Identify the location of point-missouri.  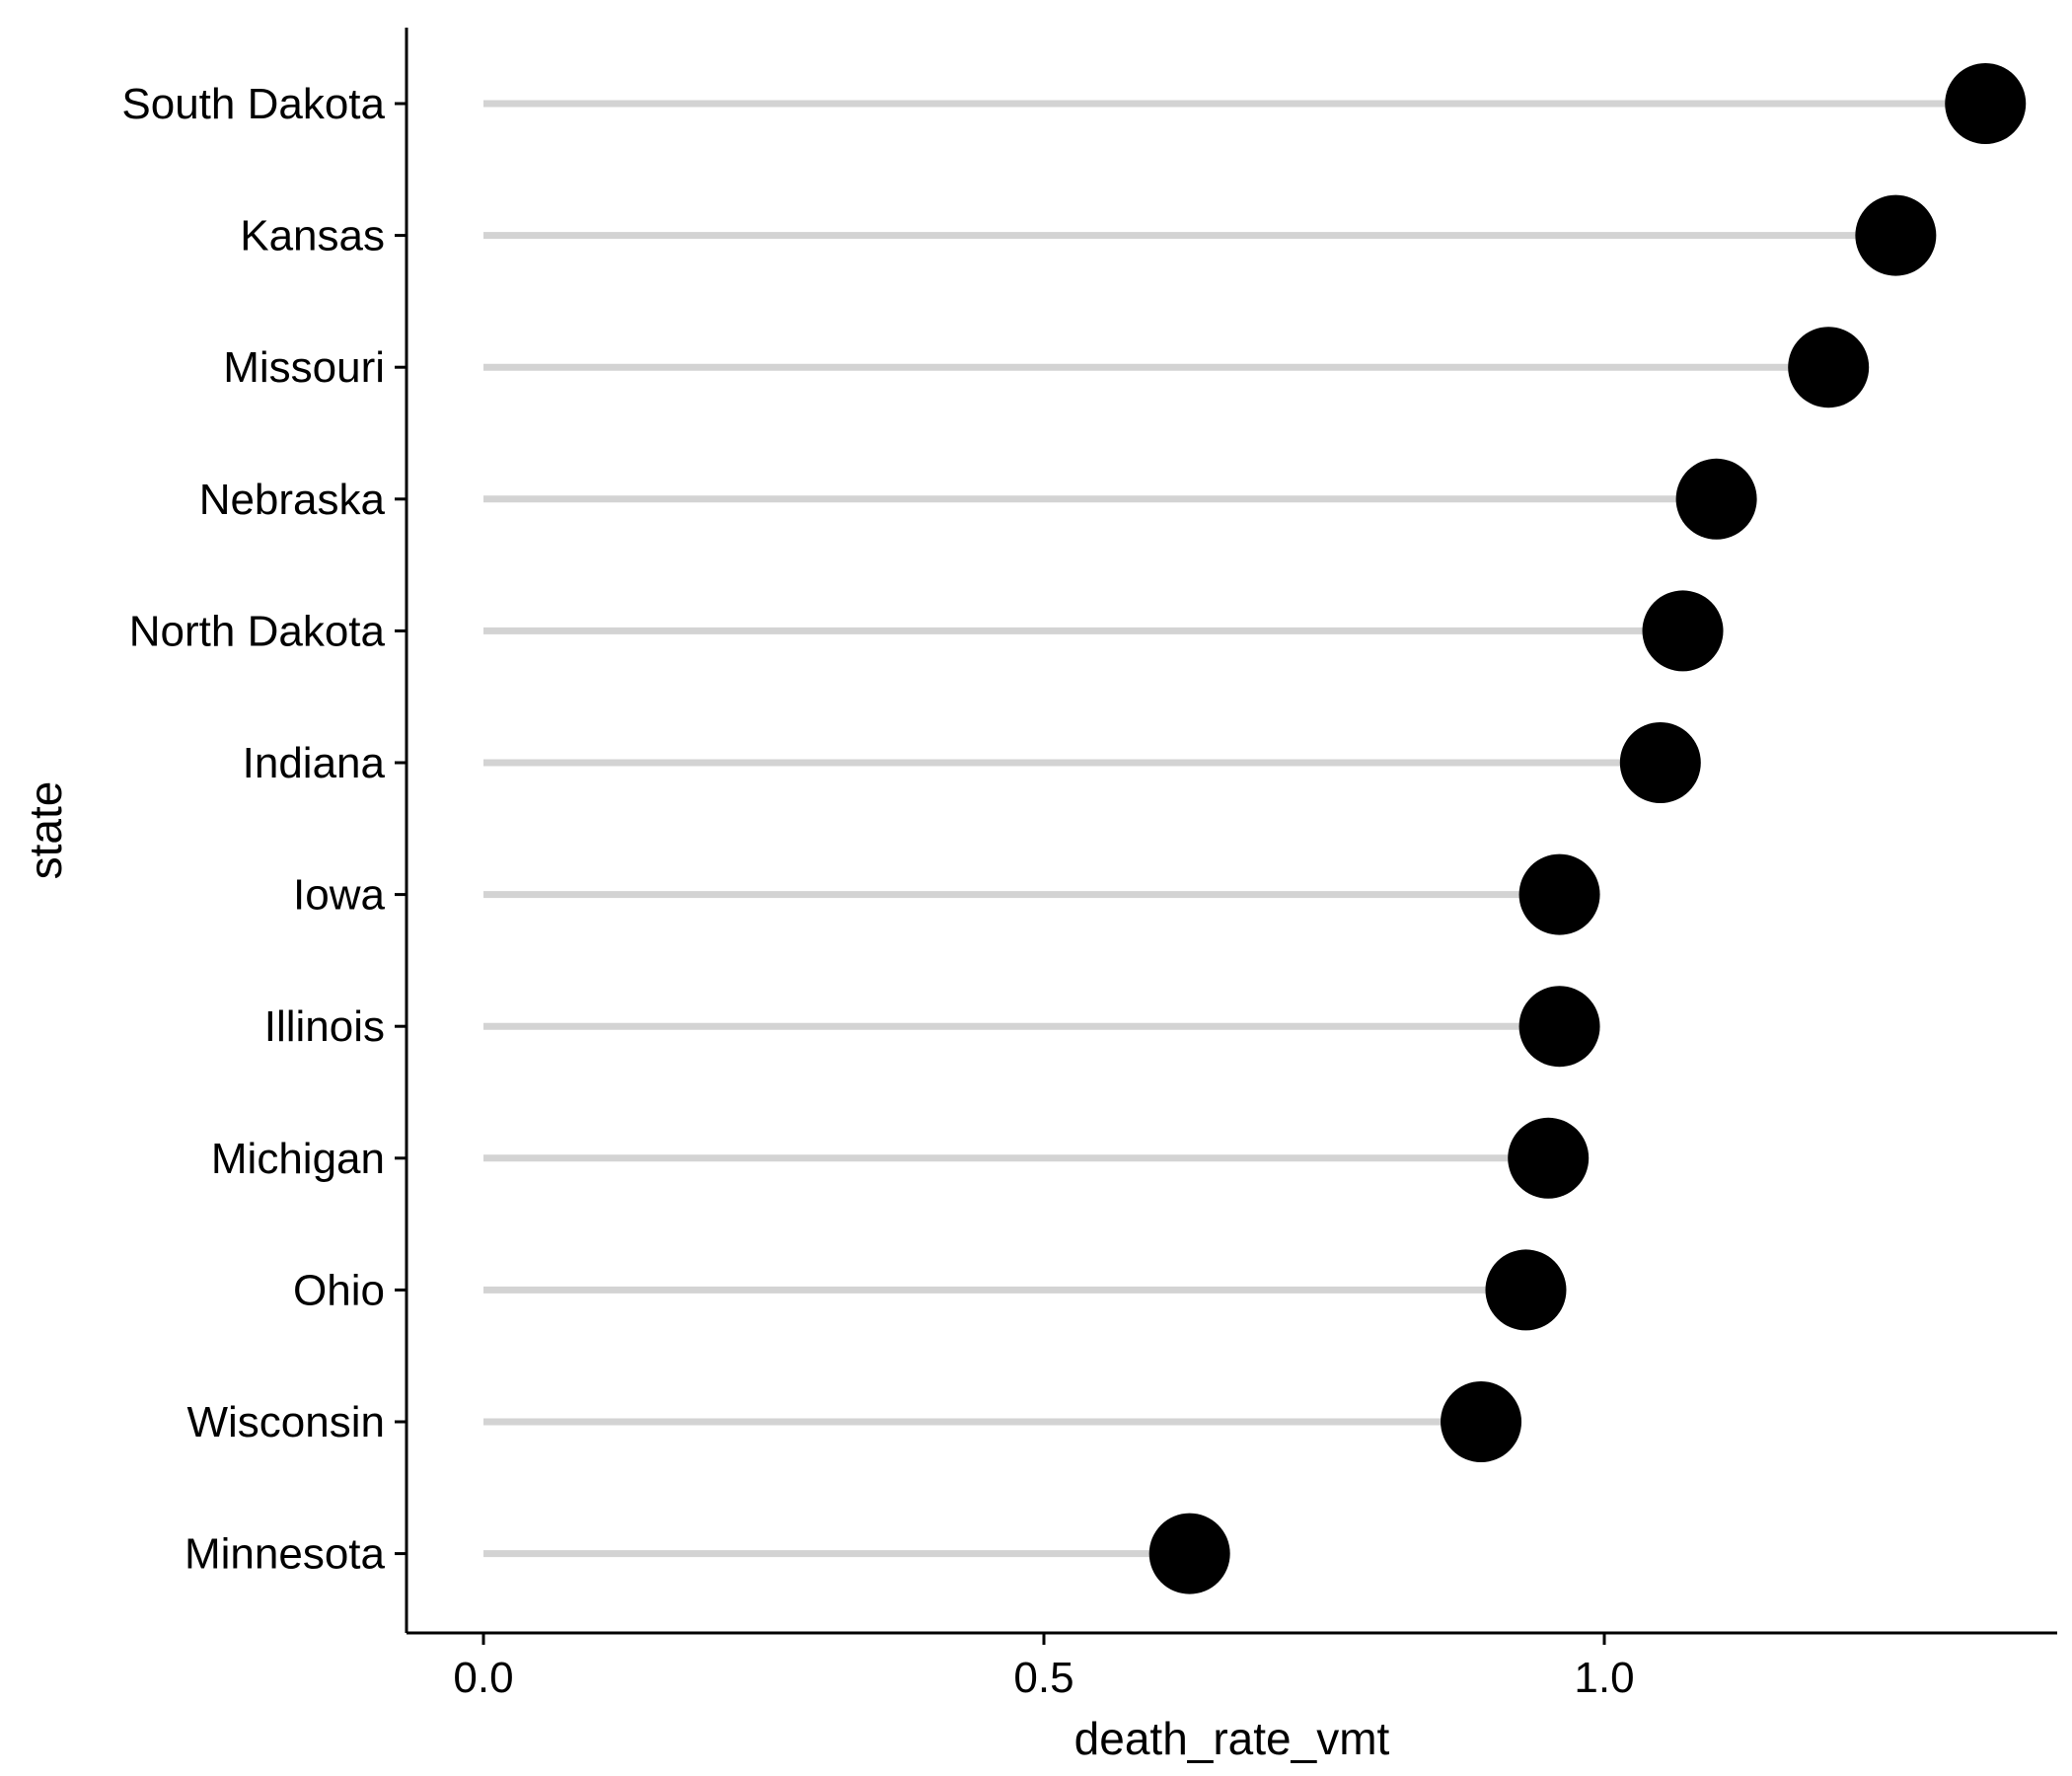
(1829, 368).